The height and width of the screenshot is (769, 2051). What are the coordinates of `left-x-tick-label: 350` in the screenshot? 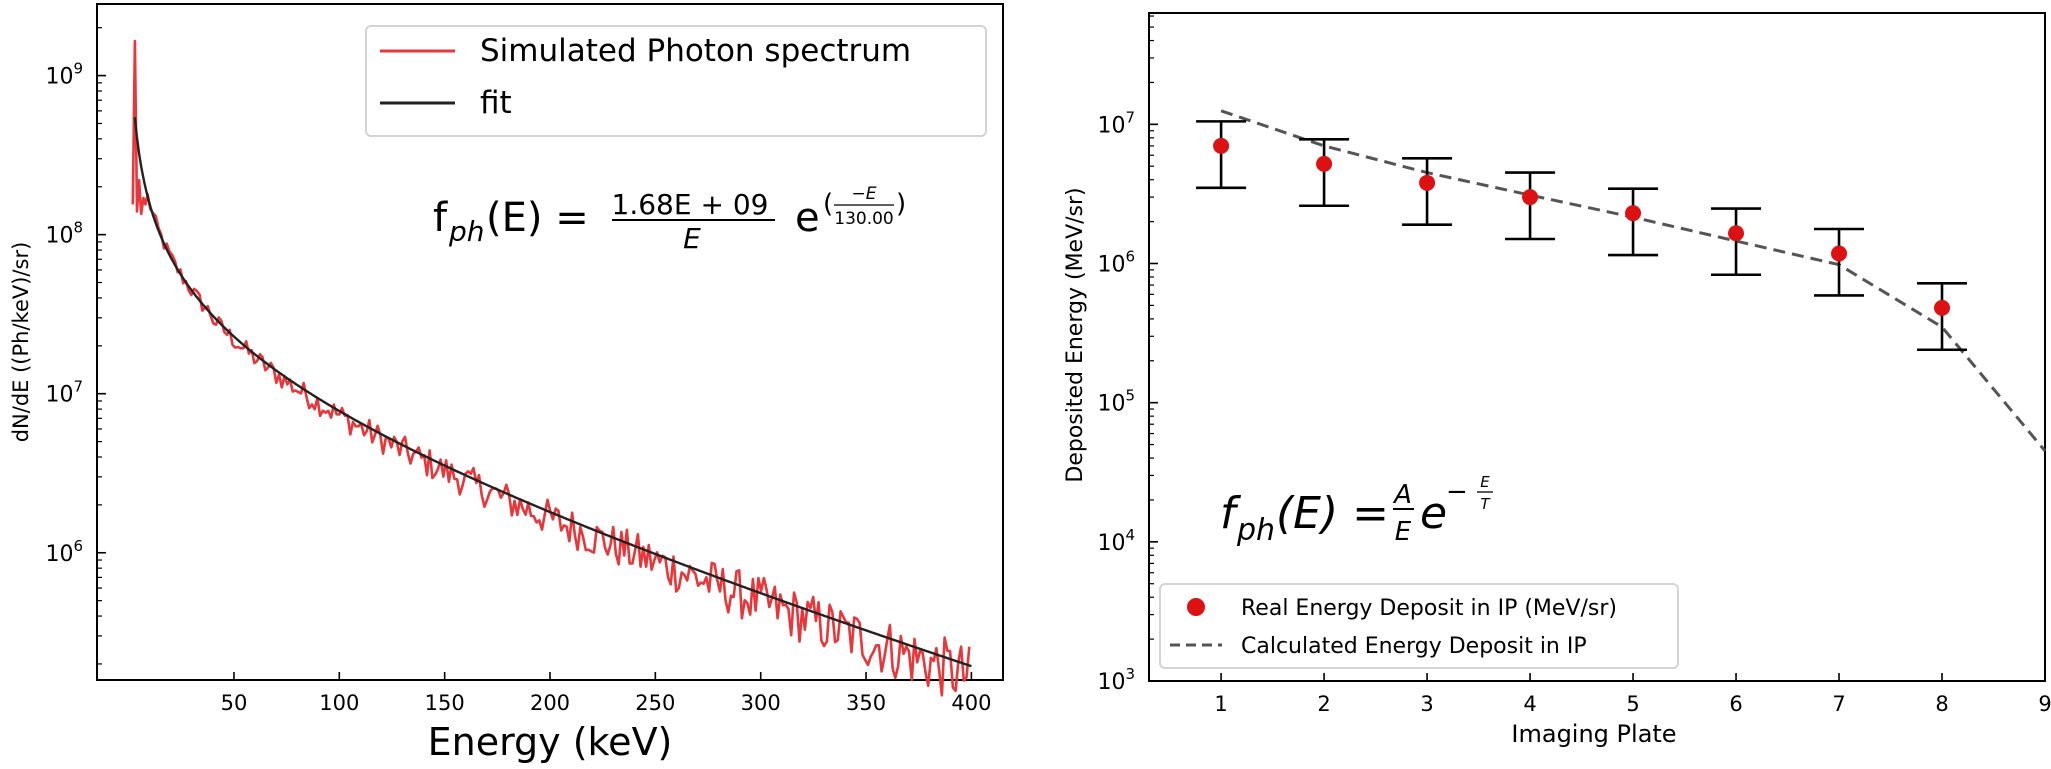 It's located at (866, 703).